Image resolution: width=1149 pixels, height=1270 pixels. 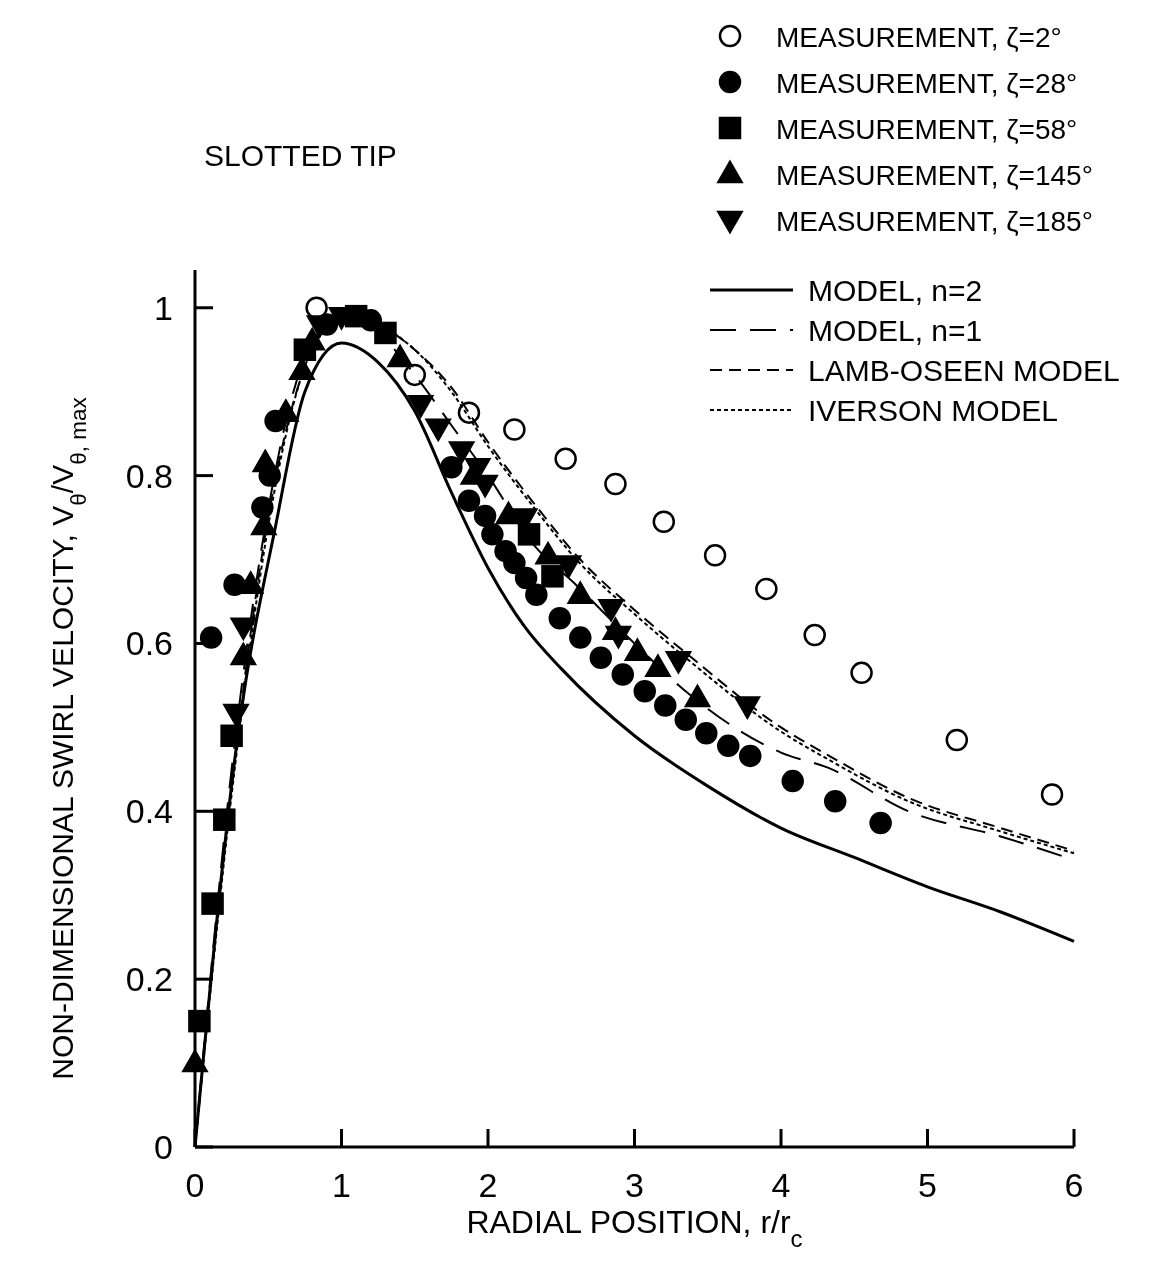 I want to click on y-tick-label: 0.2, so click(x=149, y=979).